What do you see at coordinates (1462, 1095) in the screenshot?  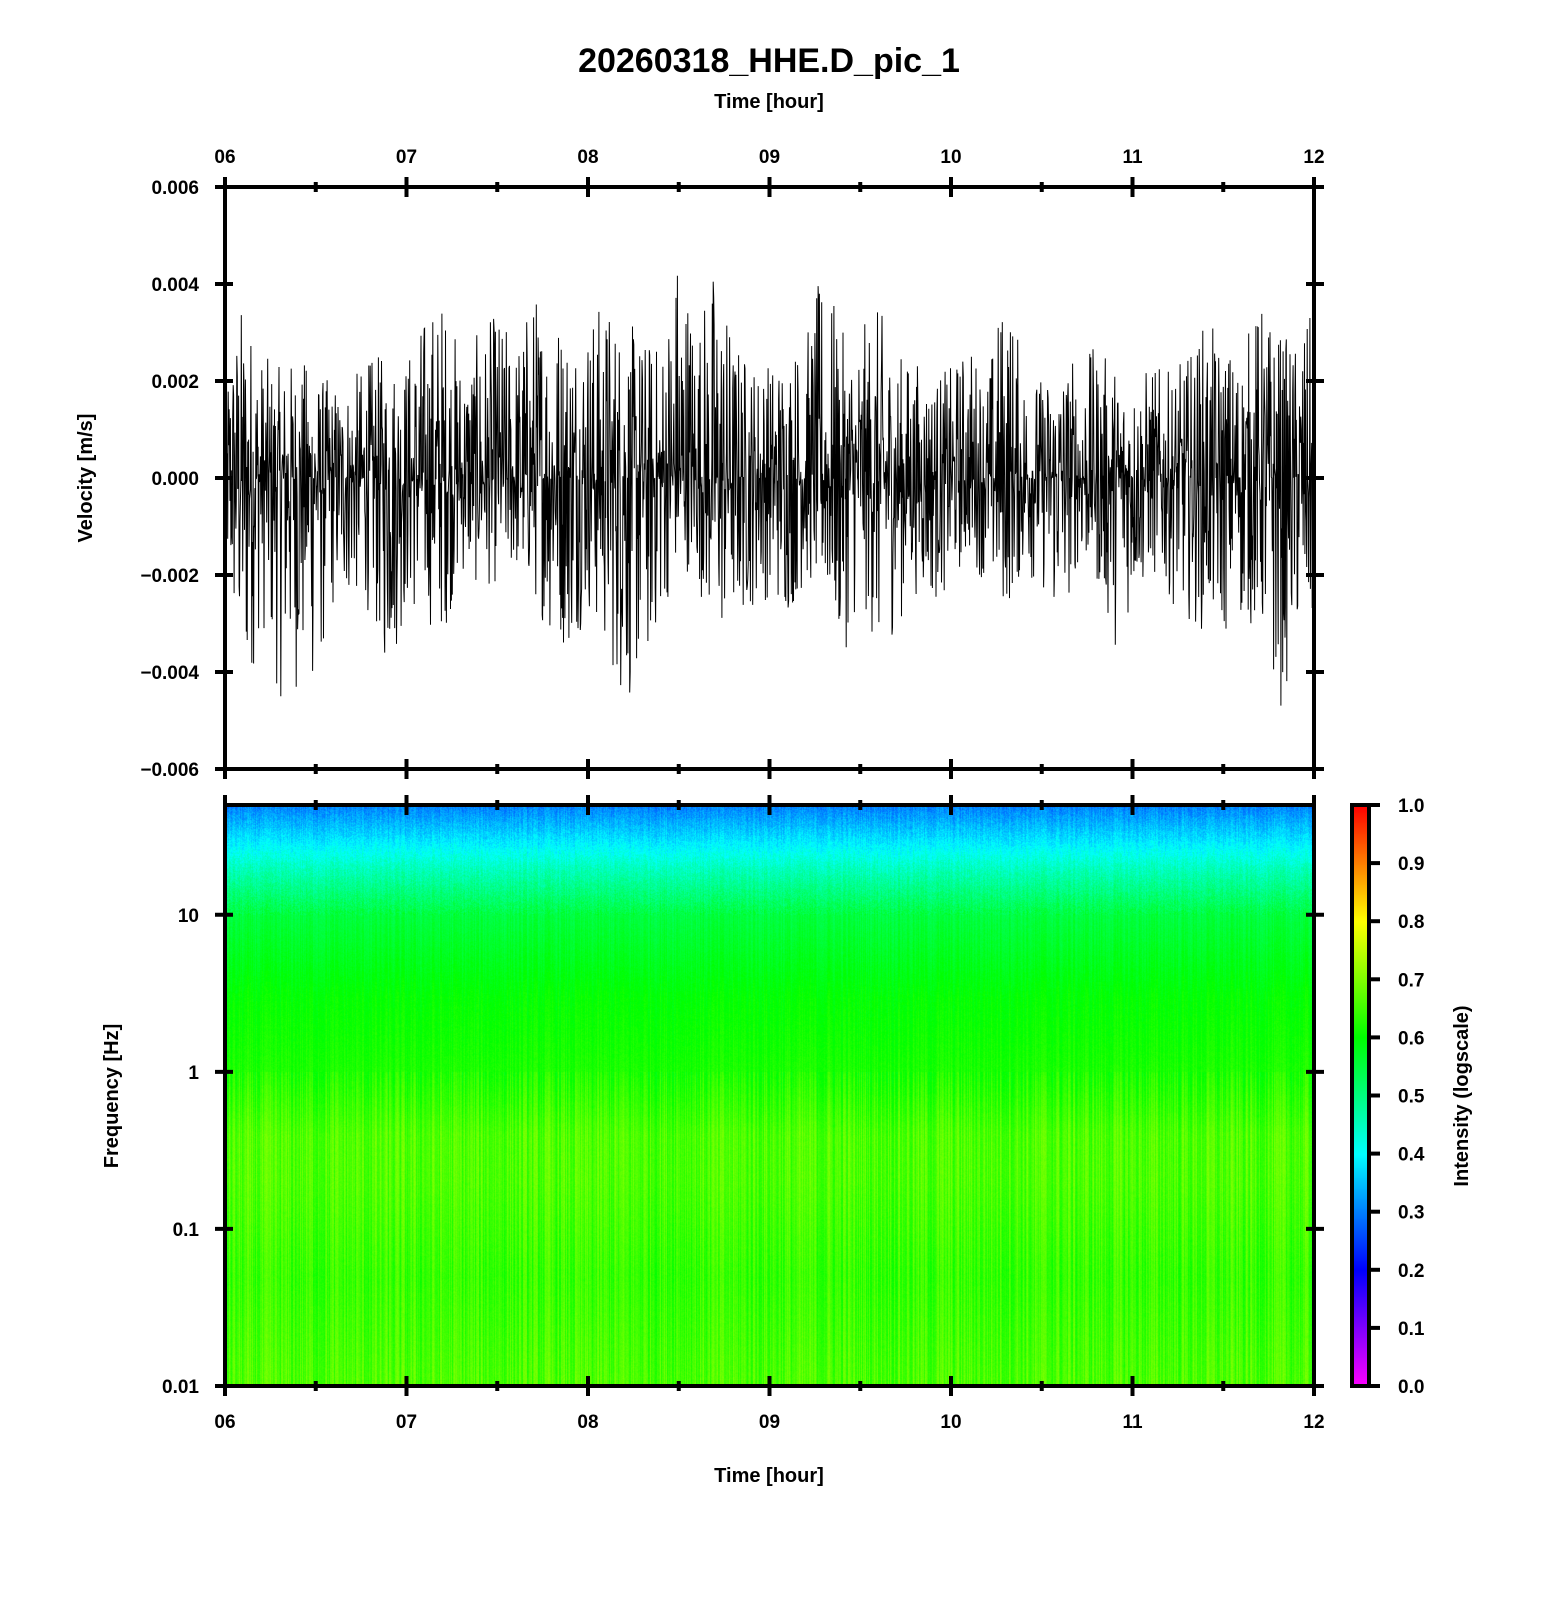 I see `colorbar-title: Intensity (logscale)` at bounding box center [1462, 1095].